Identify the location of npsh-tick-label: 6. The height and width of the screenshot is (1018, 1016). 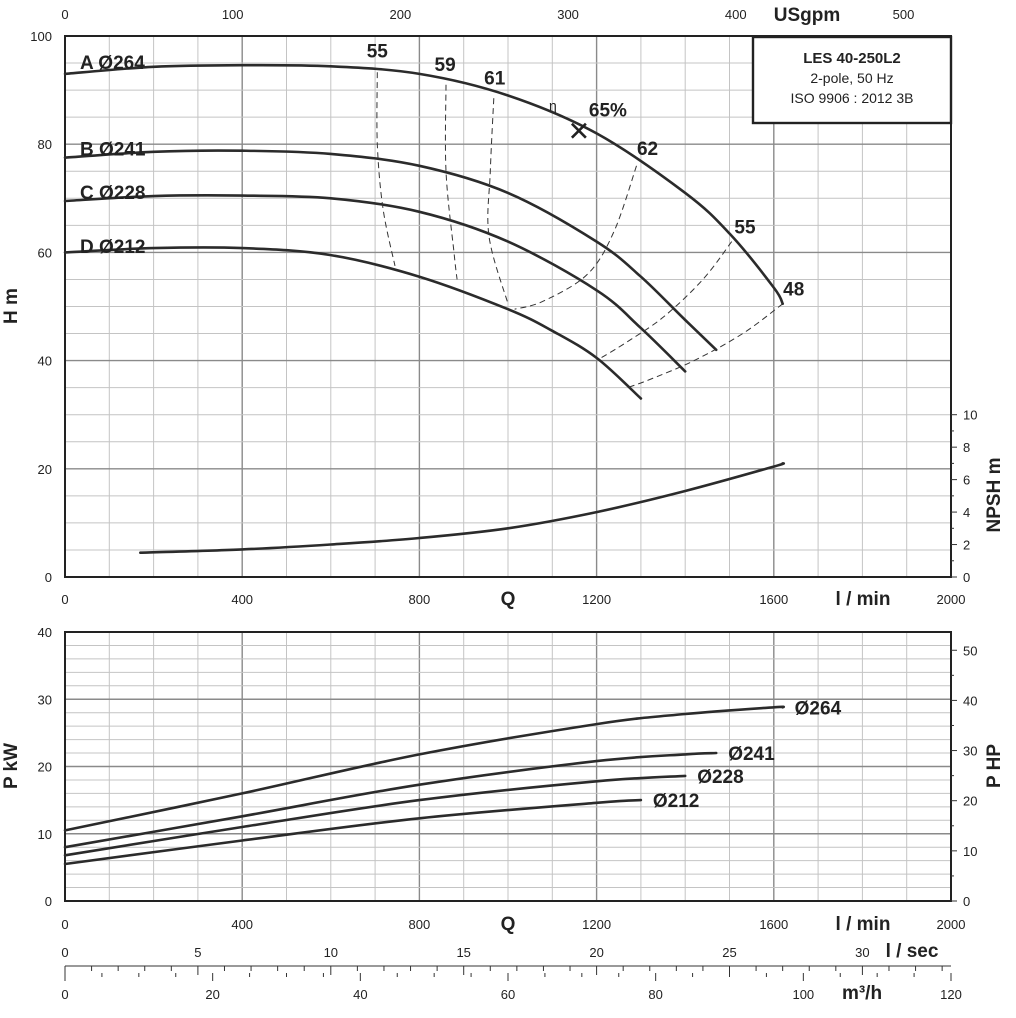
(966, 480).